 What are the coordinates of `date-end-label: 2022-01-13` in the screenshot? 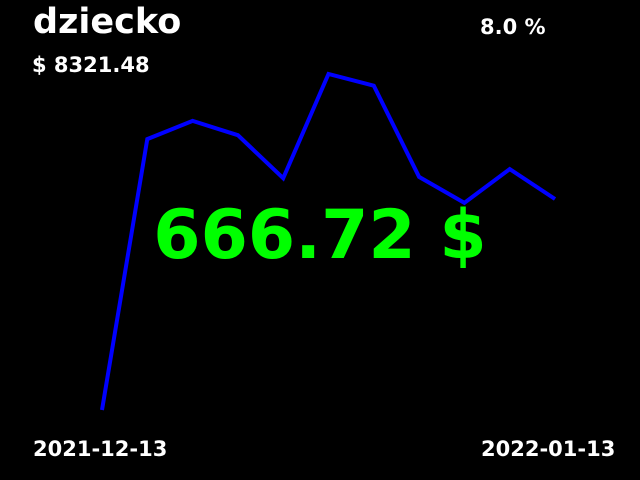 It's located at (548, 449).